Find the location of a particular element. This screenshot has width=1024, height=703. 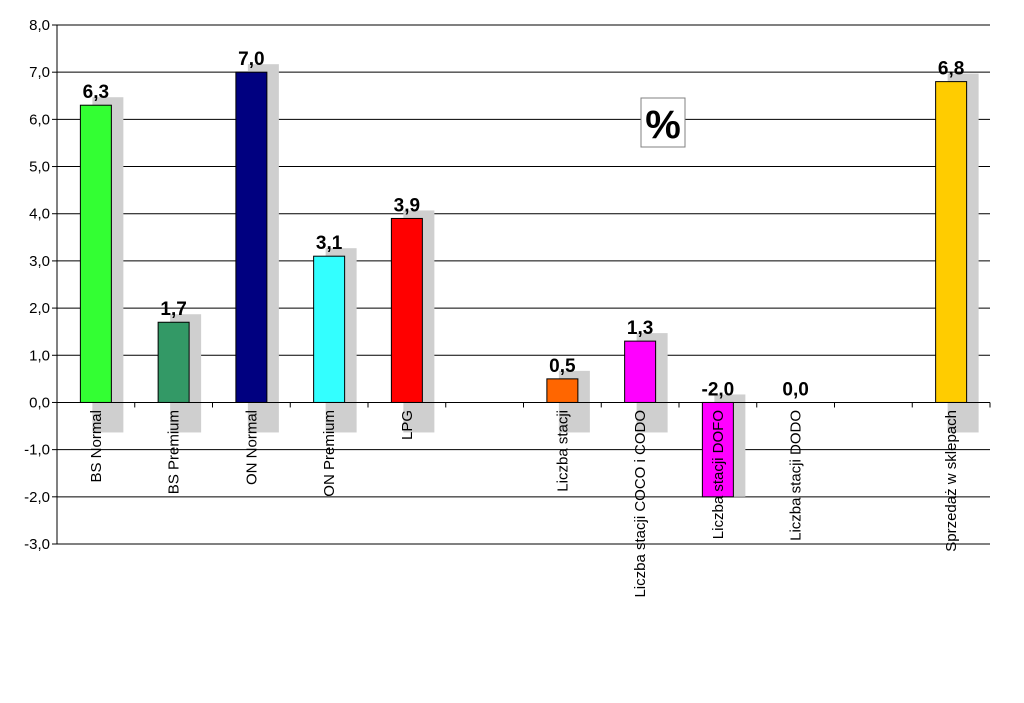

category-label: BS Premium is located at coordinates (174, 452).